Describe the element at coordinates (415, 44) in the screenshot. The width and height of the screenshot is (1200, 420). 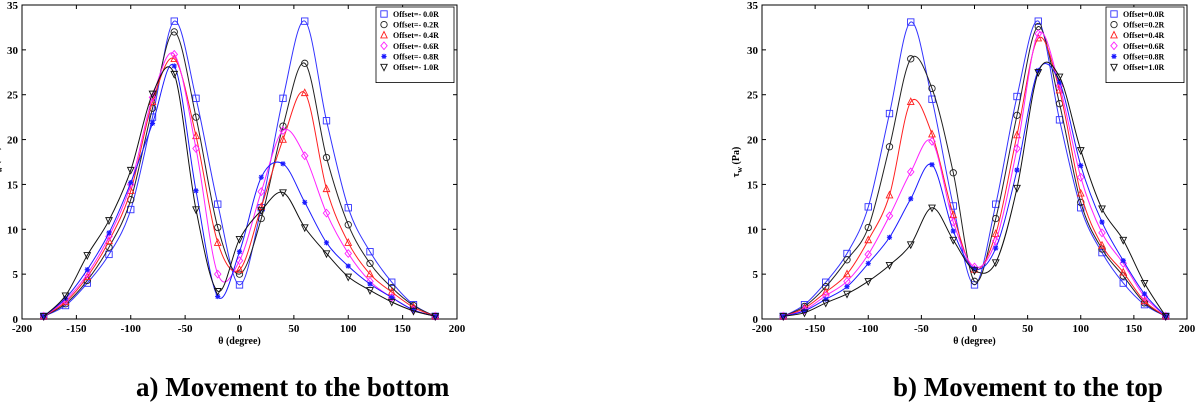
I see `legend-box` at that location.